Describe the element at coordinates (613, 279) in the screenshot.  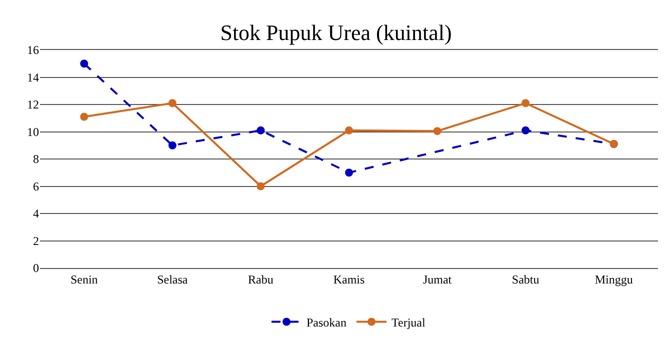
I see `x-tick-label: Minggu` at that location.